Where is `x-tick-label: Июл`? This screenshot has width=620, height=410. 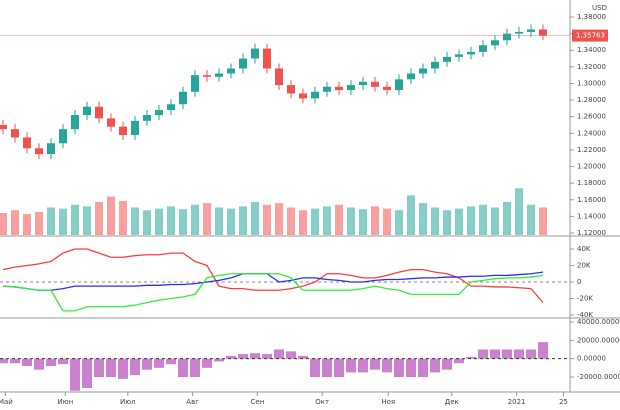 x-tick-label: Июл is located at coordinates (128, 402).